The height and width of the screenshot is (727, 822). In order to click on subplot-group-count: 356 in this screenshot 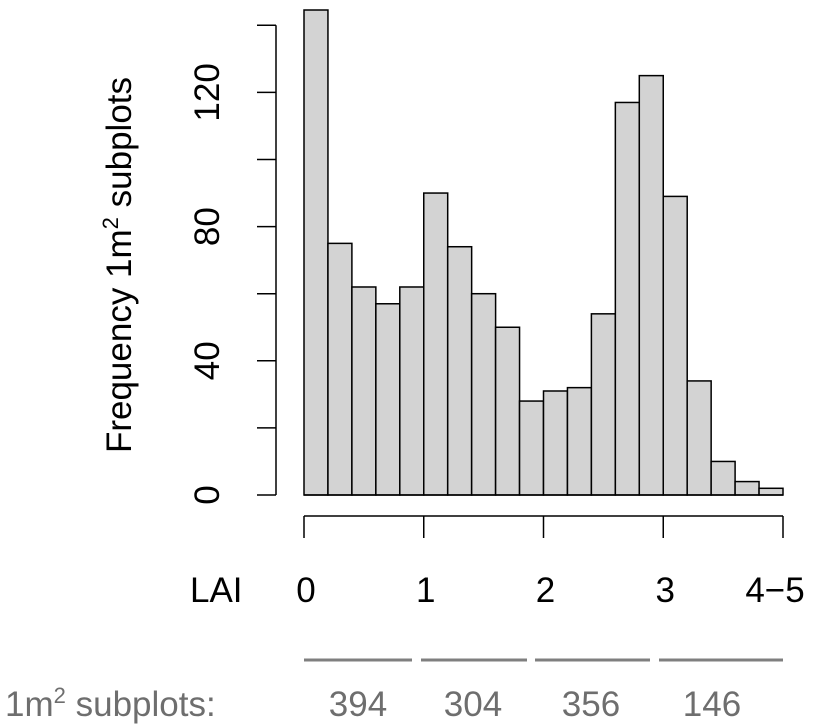, I will do `click(591, 704)`.